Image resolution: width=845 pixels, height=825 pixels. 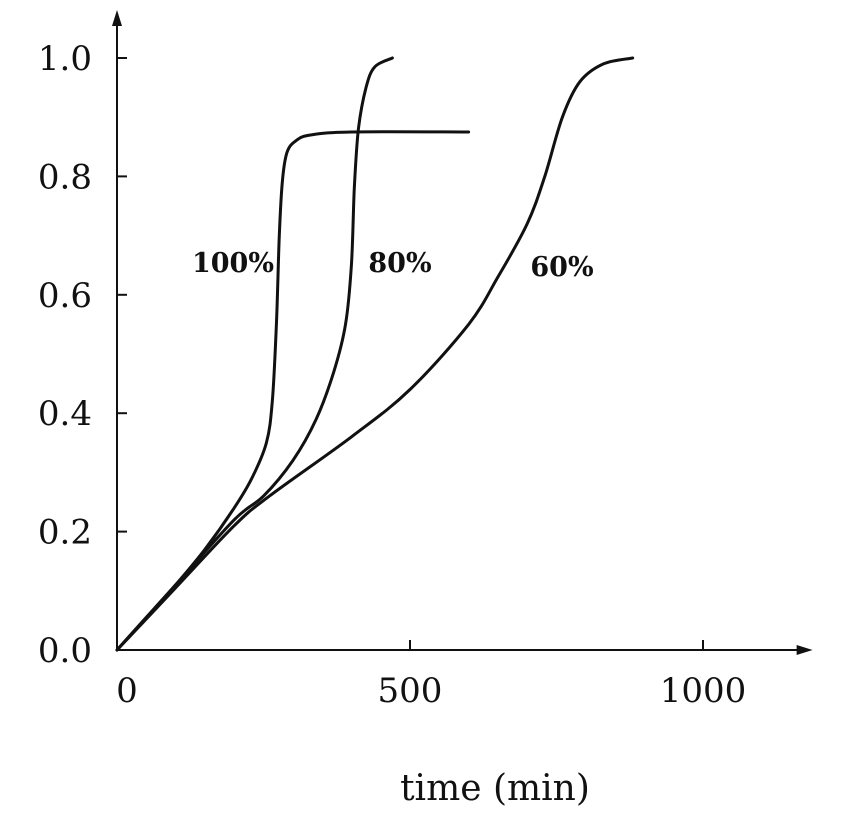 What do you see at coordinates (65, 177) in the screenshot?
I see `y-tick-label: 0.8` at bounding box center [65, 177].